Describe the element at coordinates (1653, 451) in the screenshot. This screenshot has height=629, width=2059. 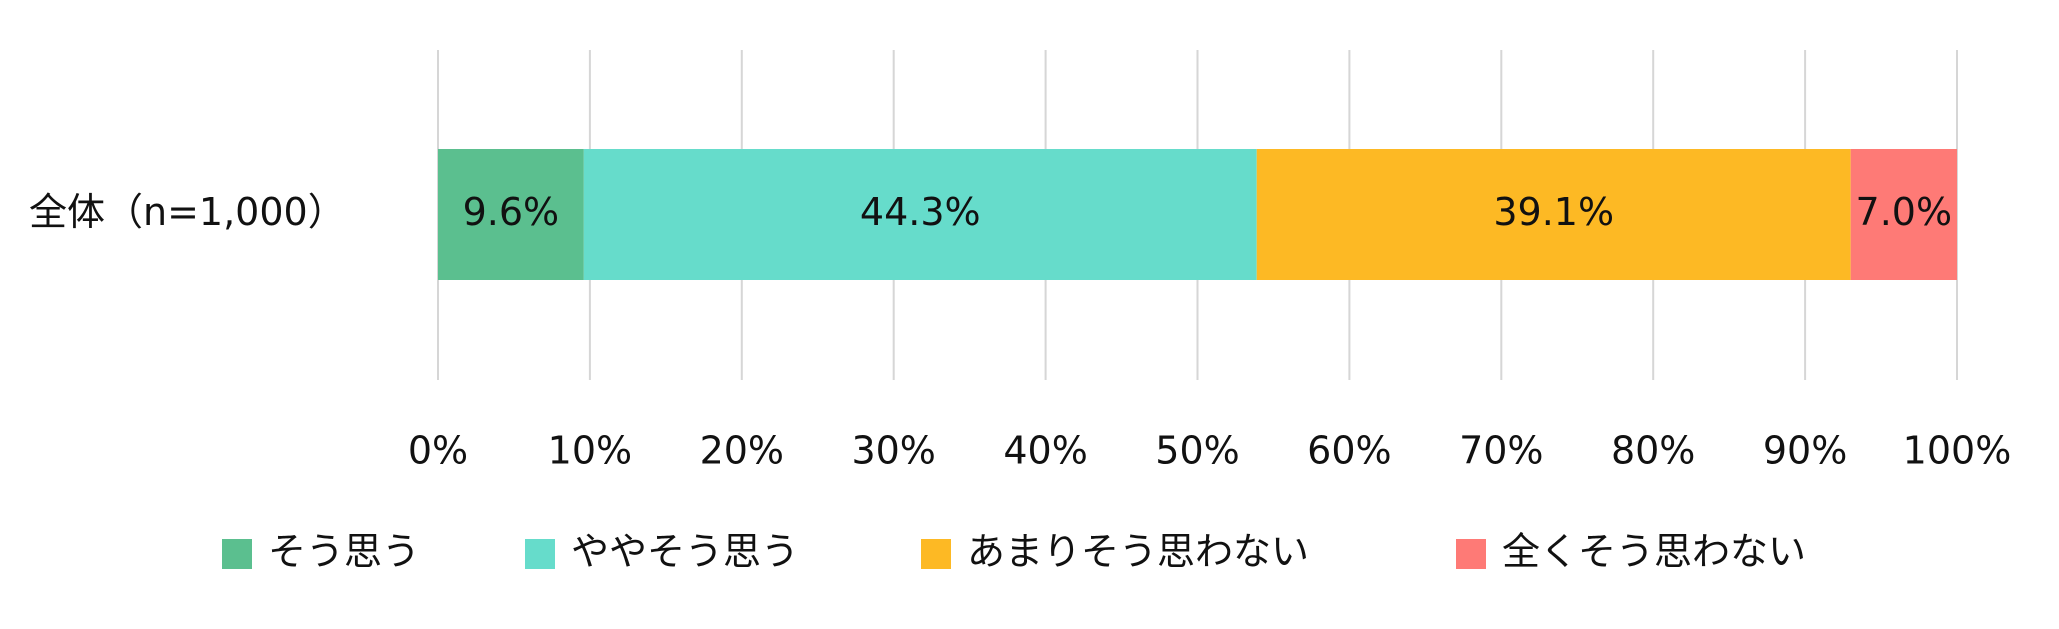
I see `x-tick-label: 80%` at that location.